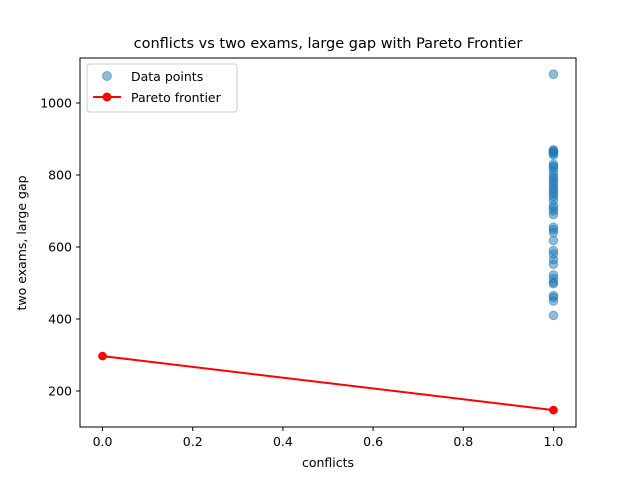  Describe the element at coordinates (103, 441) in the screenshot. I see `x-tick-label: 0.0` at that location.